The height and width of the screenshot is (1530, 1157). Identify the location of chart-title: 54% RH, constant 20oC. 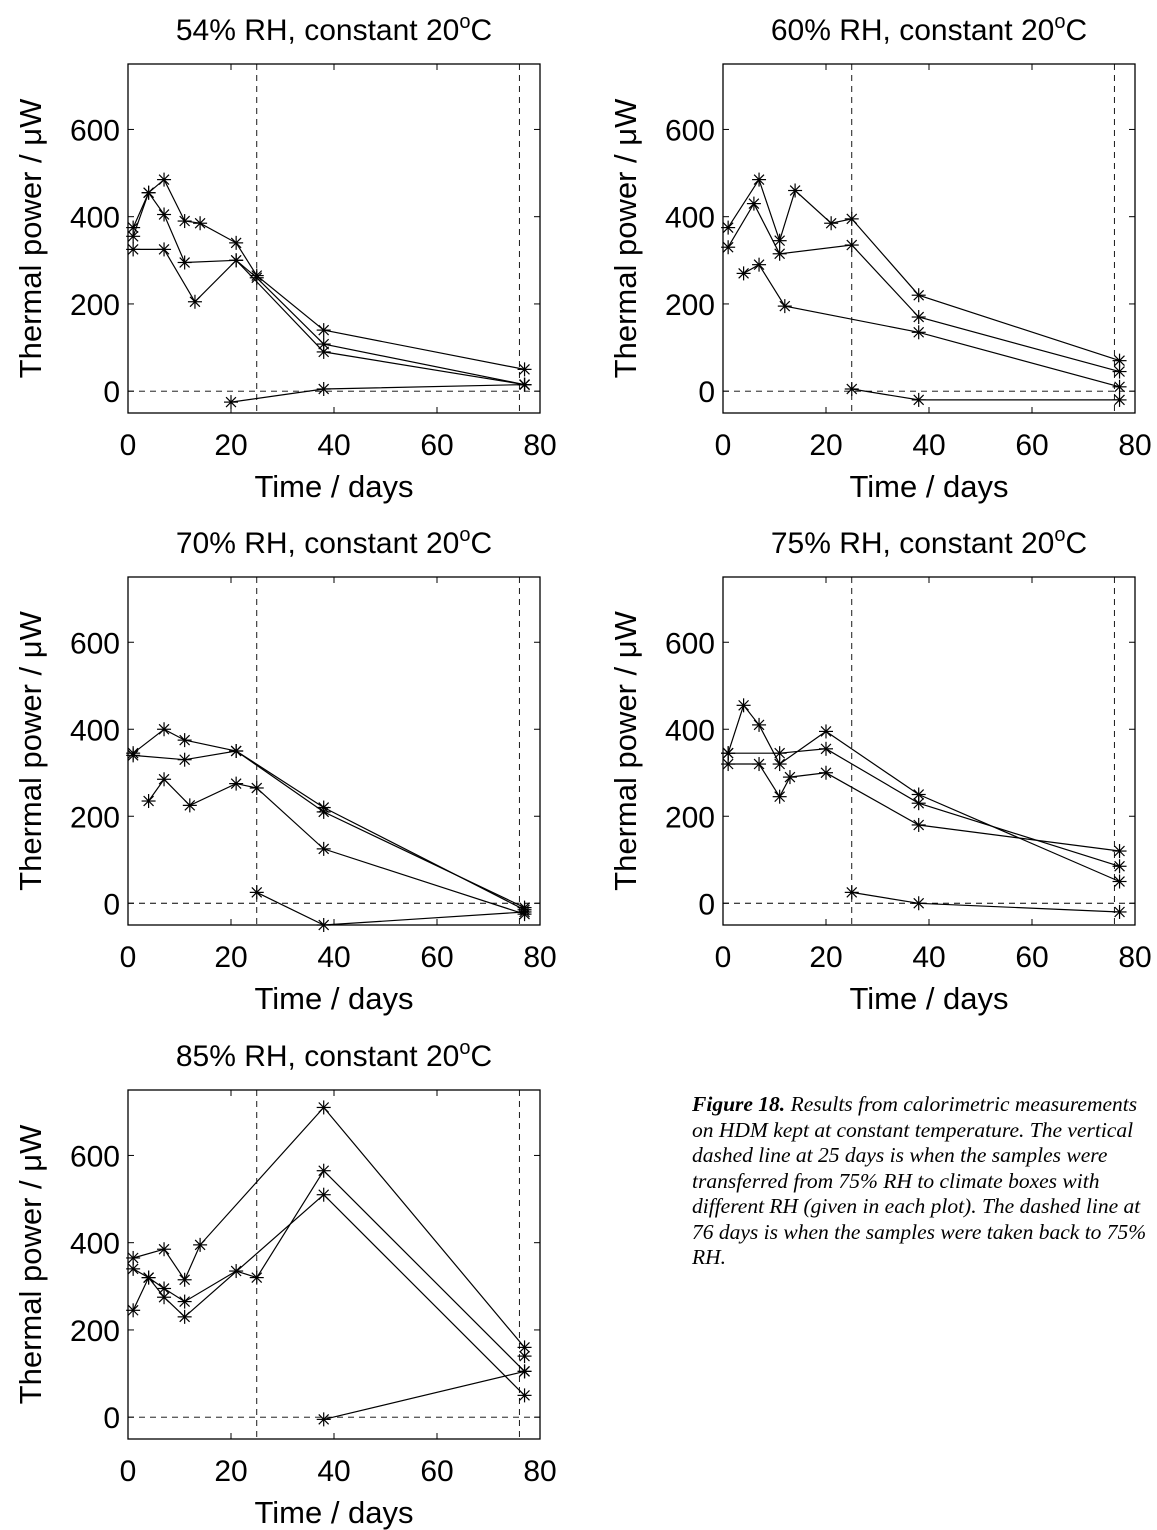
(334, 29).